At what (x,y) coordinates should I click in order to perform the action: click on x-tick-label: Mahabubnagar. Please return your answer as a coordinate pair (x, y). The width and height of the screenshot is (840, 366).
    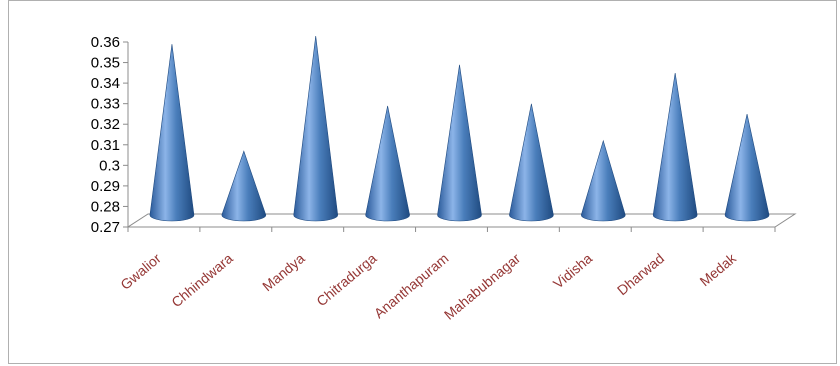
    Looking at the image, I should click on (482, 286).